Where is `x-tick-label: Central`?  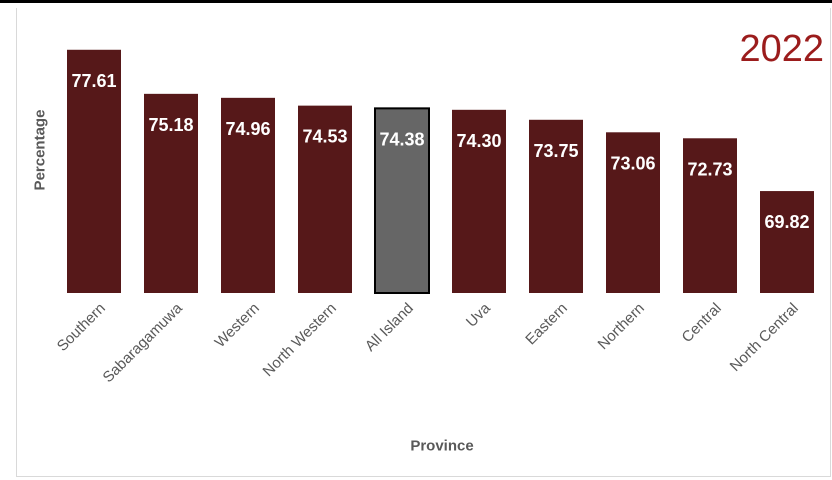
x-tick-label: Central is located at coordinates (702, 323).